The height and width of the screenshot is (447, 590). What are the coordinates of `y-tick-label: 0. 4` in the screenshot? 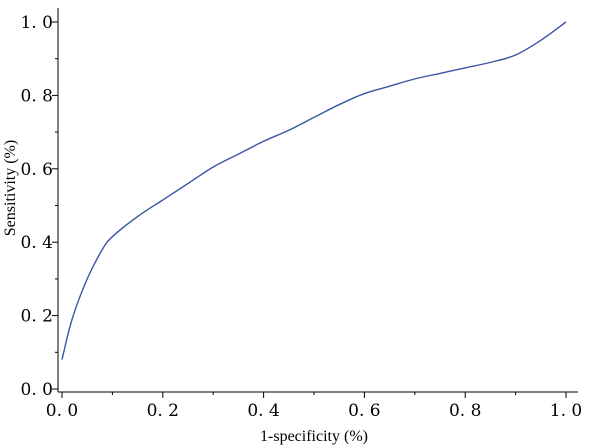 It's located at (37, 243).